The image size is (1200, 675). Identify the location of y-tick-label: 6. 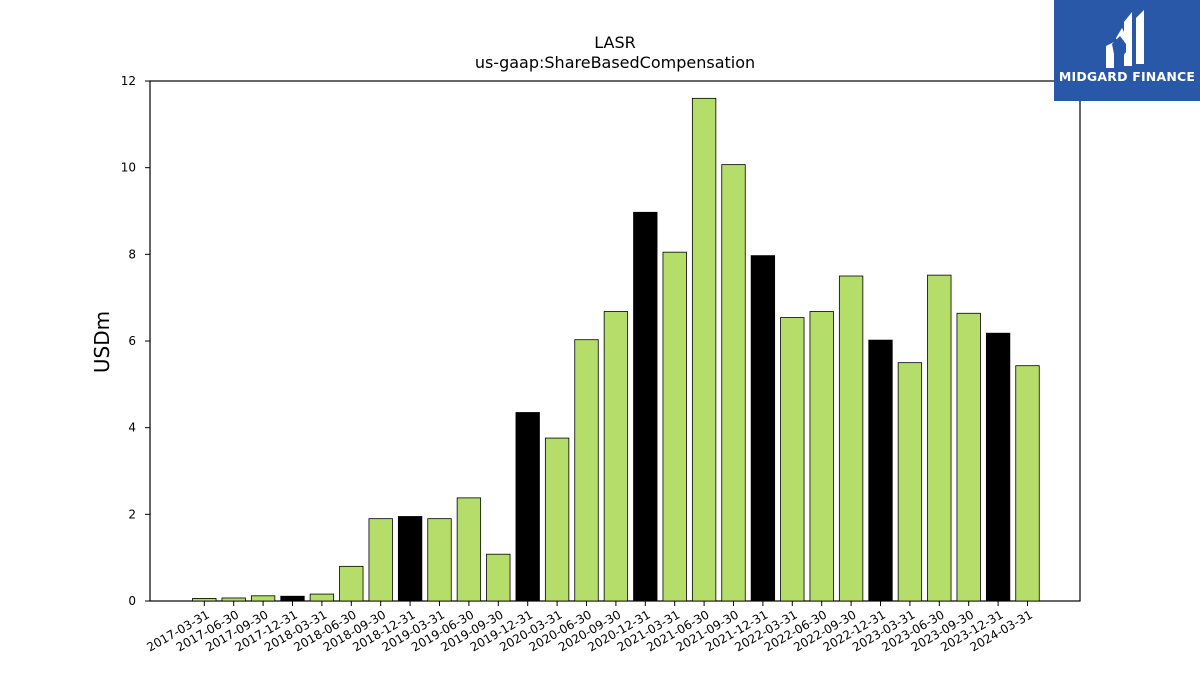
(132, 341).